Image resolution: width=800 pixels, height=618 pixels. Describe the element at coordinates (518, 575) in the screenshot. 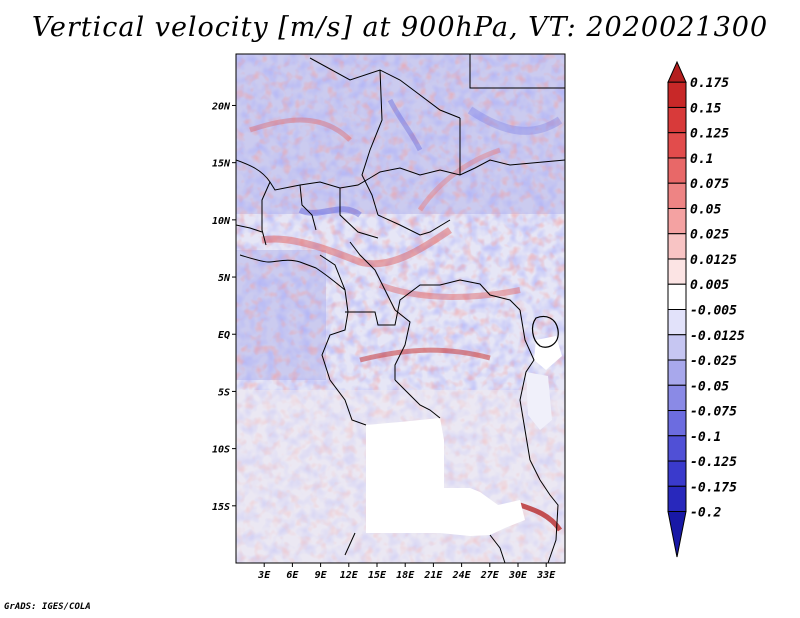

I see `x-tick-label: 30E` at that location.